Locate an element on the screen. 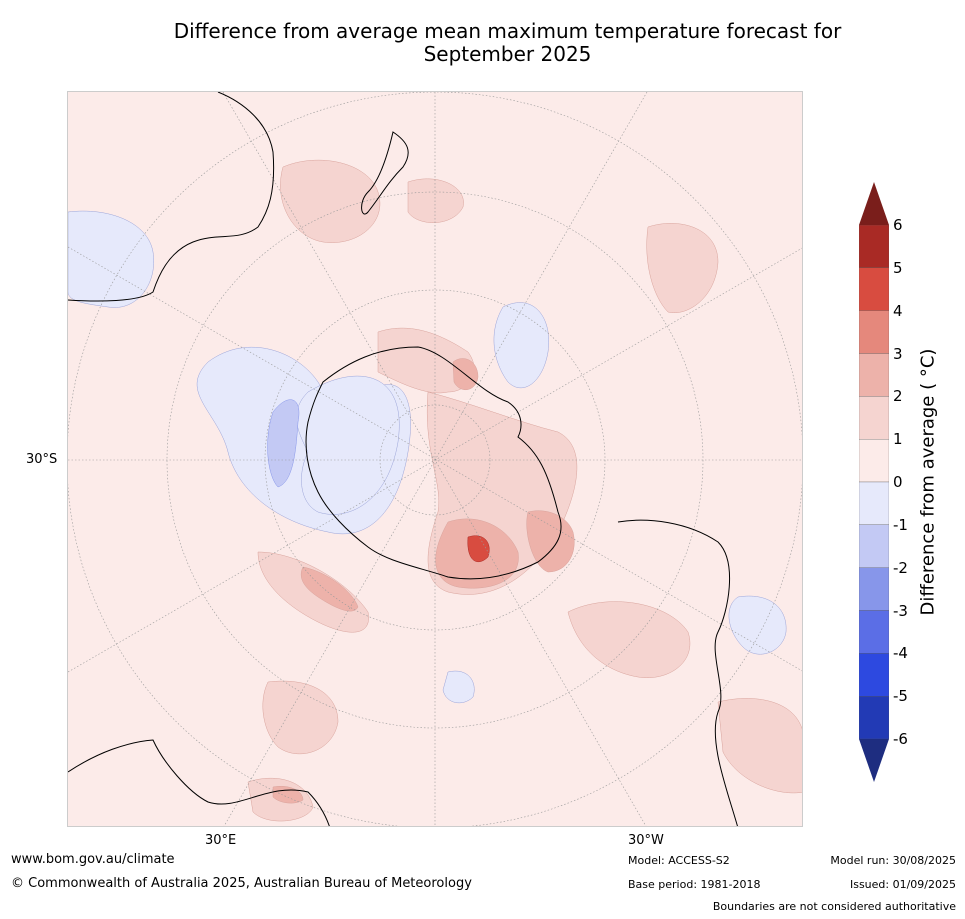 The height and width of the screenshot is (919, 965). south-america-coast is located at coordinates (677, 672).